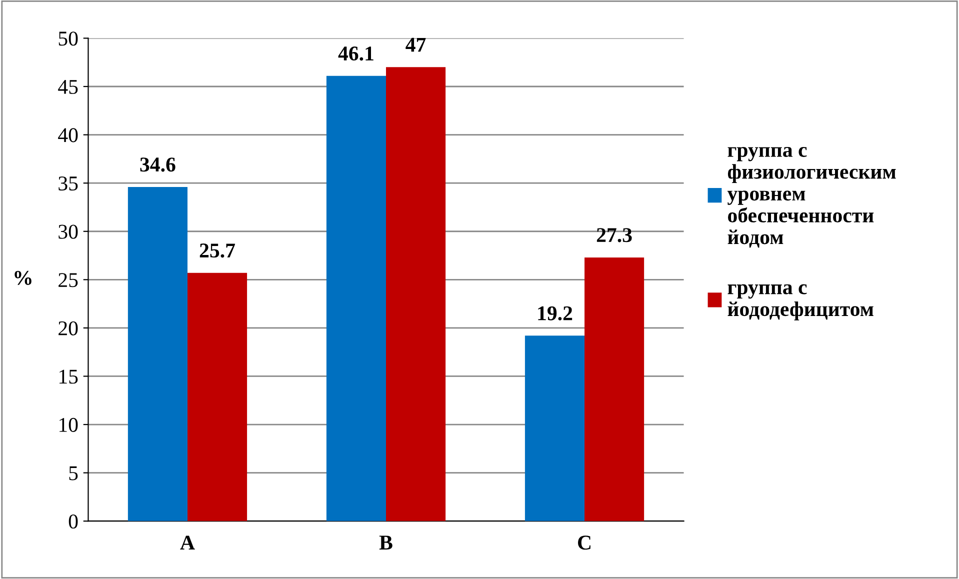  Describe the element at coordinates (158, 165) in the screenshot. I see `data-label: 34.6` at that location.